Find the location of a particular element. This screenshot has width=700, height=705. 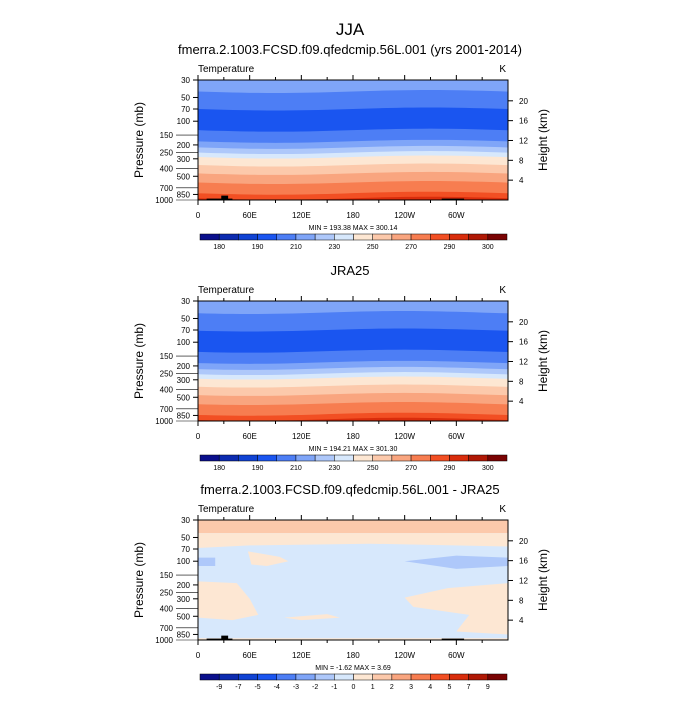

colorbar-label: 7 is located at coordinates (469, 687).